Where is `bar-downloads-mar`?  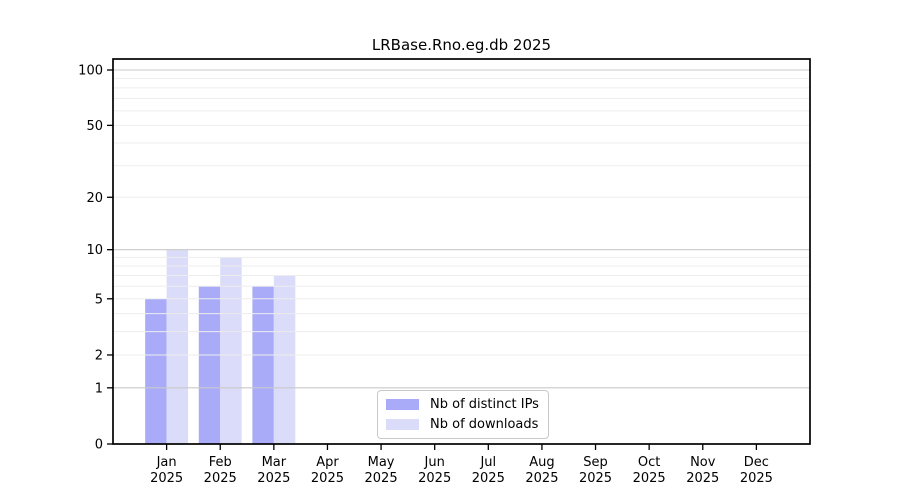
bar-downloads-mar is located at coordinates (284, 359).